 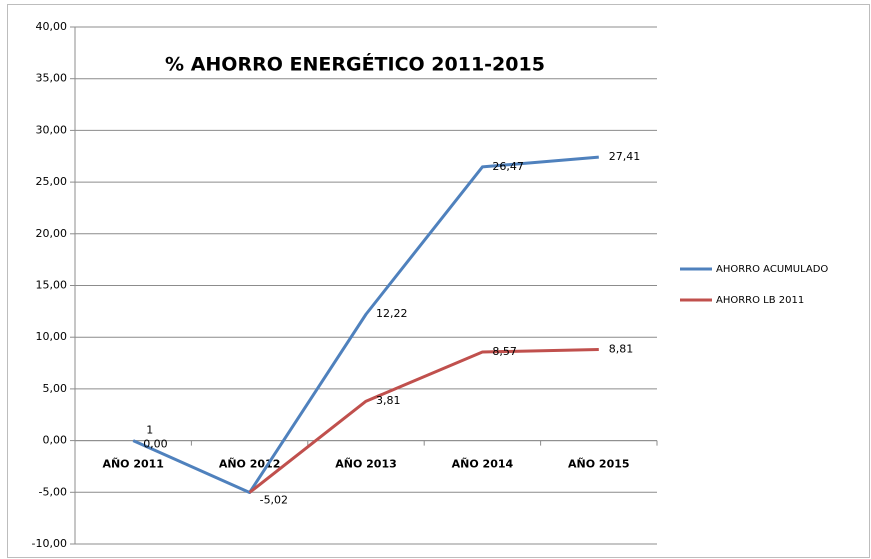 I want to click on data-label: 27,41, so click(x=625, y=156).